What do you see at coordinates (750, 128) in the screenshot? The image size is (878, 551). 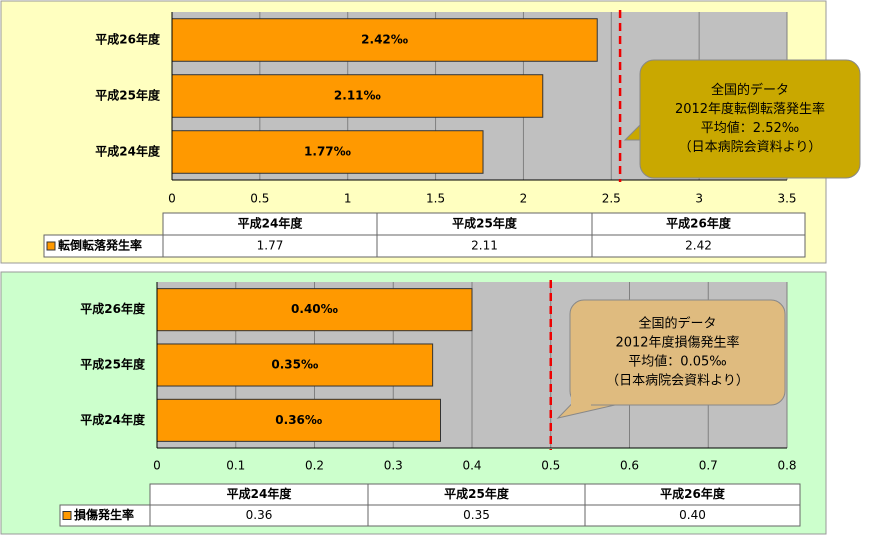 I see `callout-text: 平均値：2.52‰` at bounding box center [750, 128].